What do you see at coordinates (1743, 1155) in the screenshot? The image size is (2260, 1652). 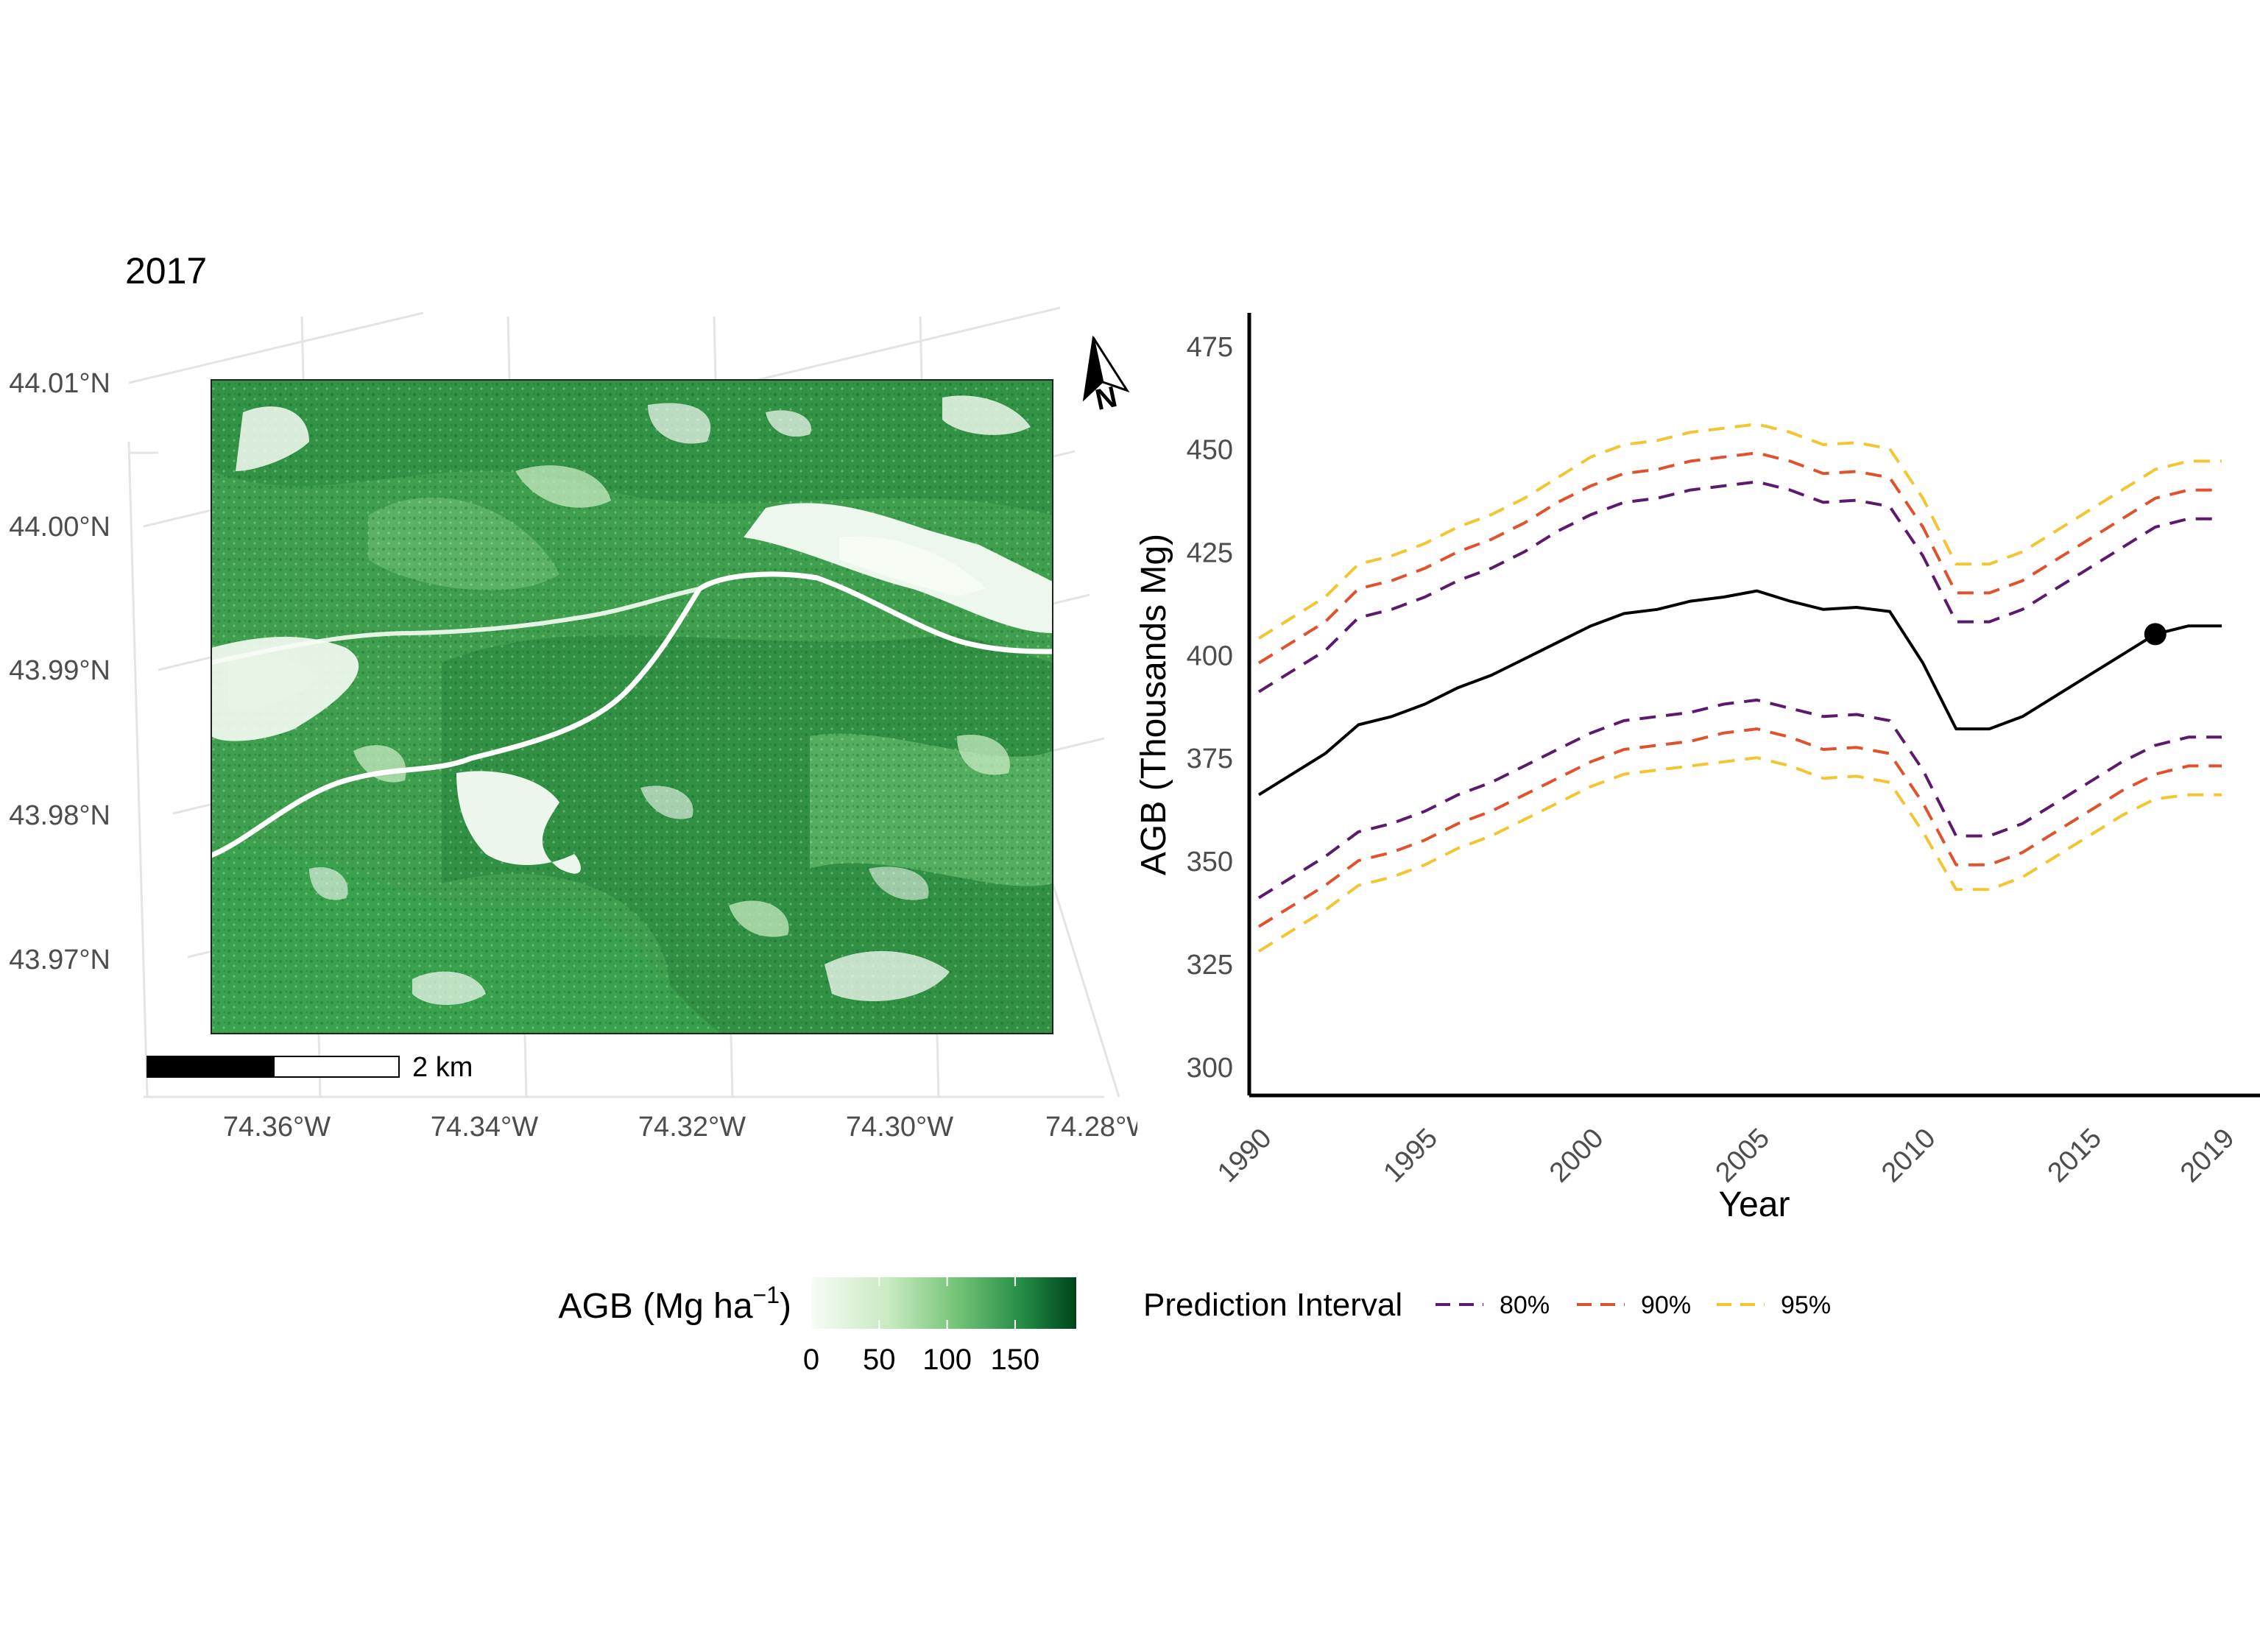 I see `x-tick-label: 2005` at bounding box center [1743, 1155].